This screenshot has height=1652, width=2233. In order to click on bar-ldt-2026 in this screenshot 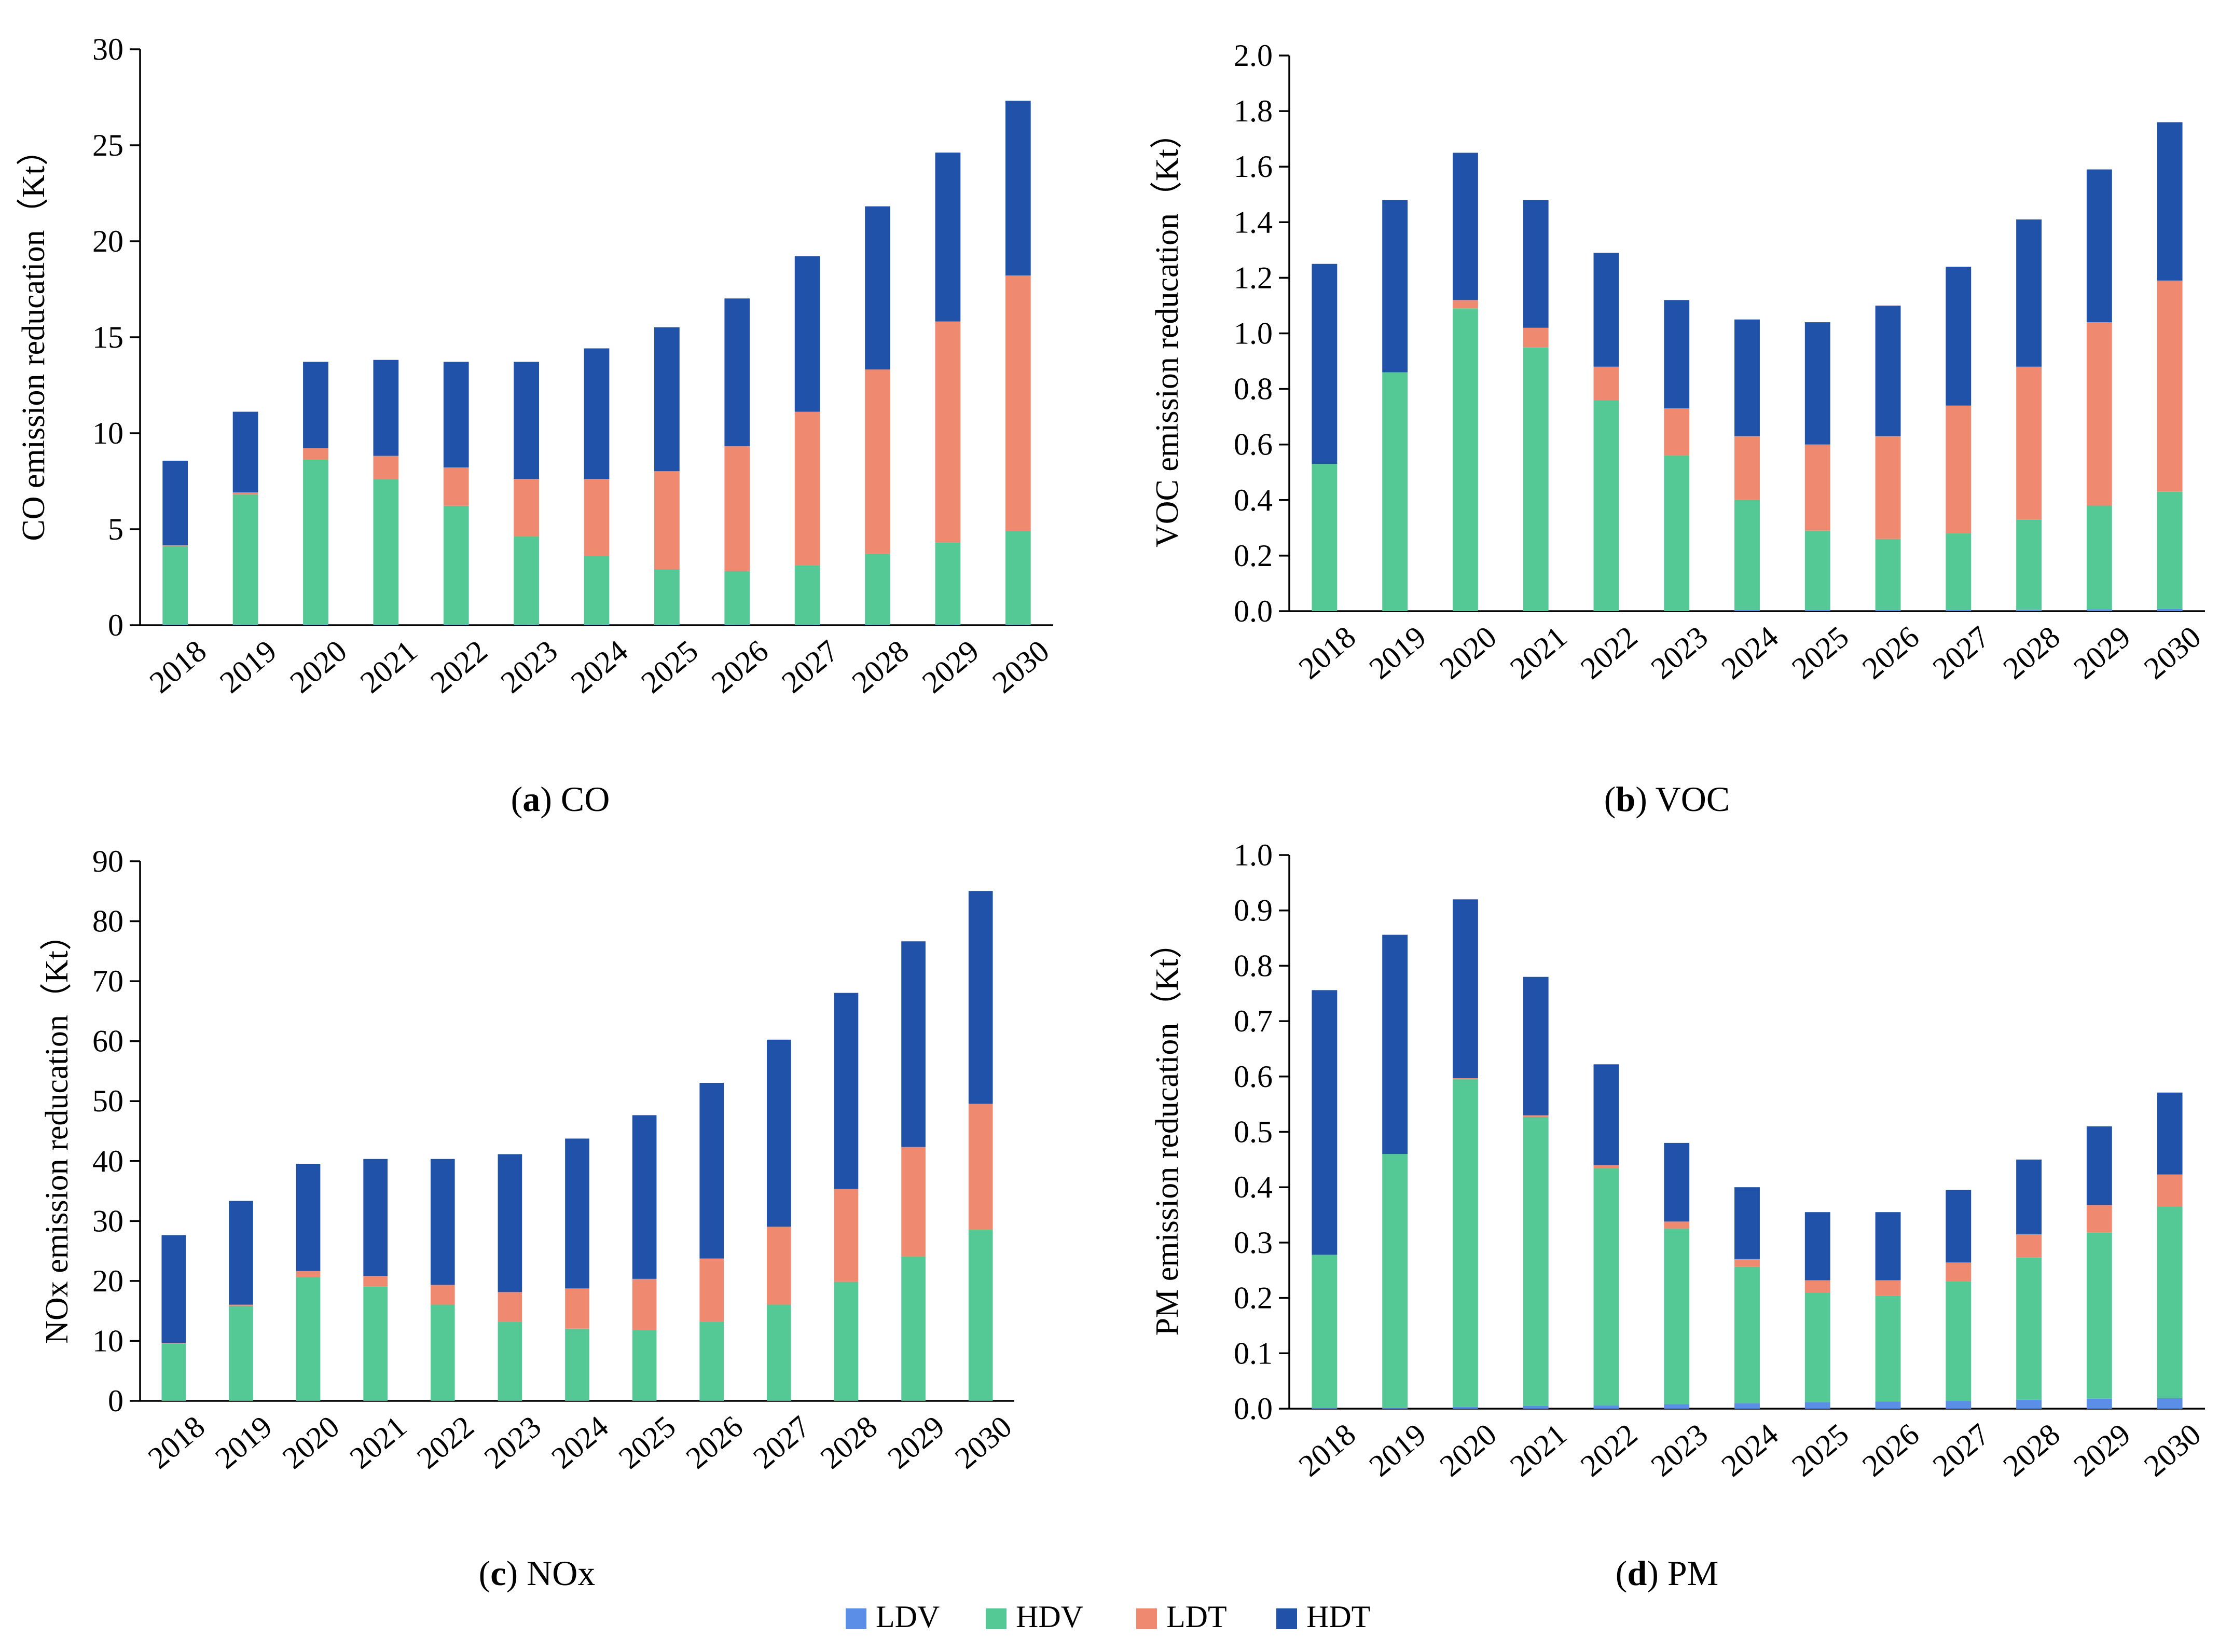, I will do `click(1888, 1288)`.